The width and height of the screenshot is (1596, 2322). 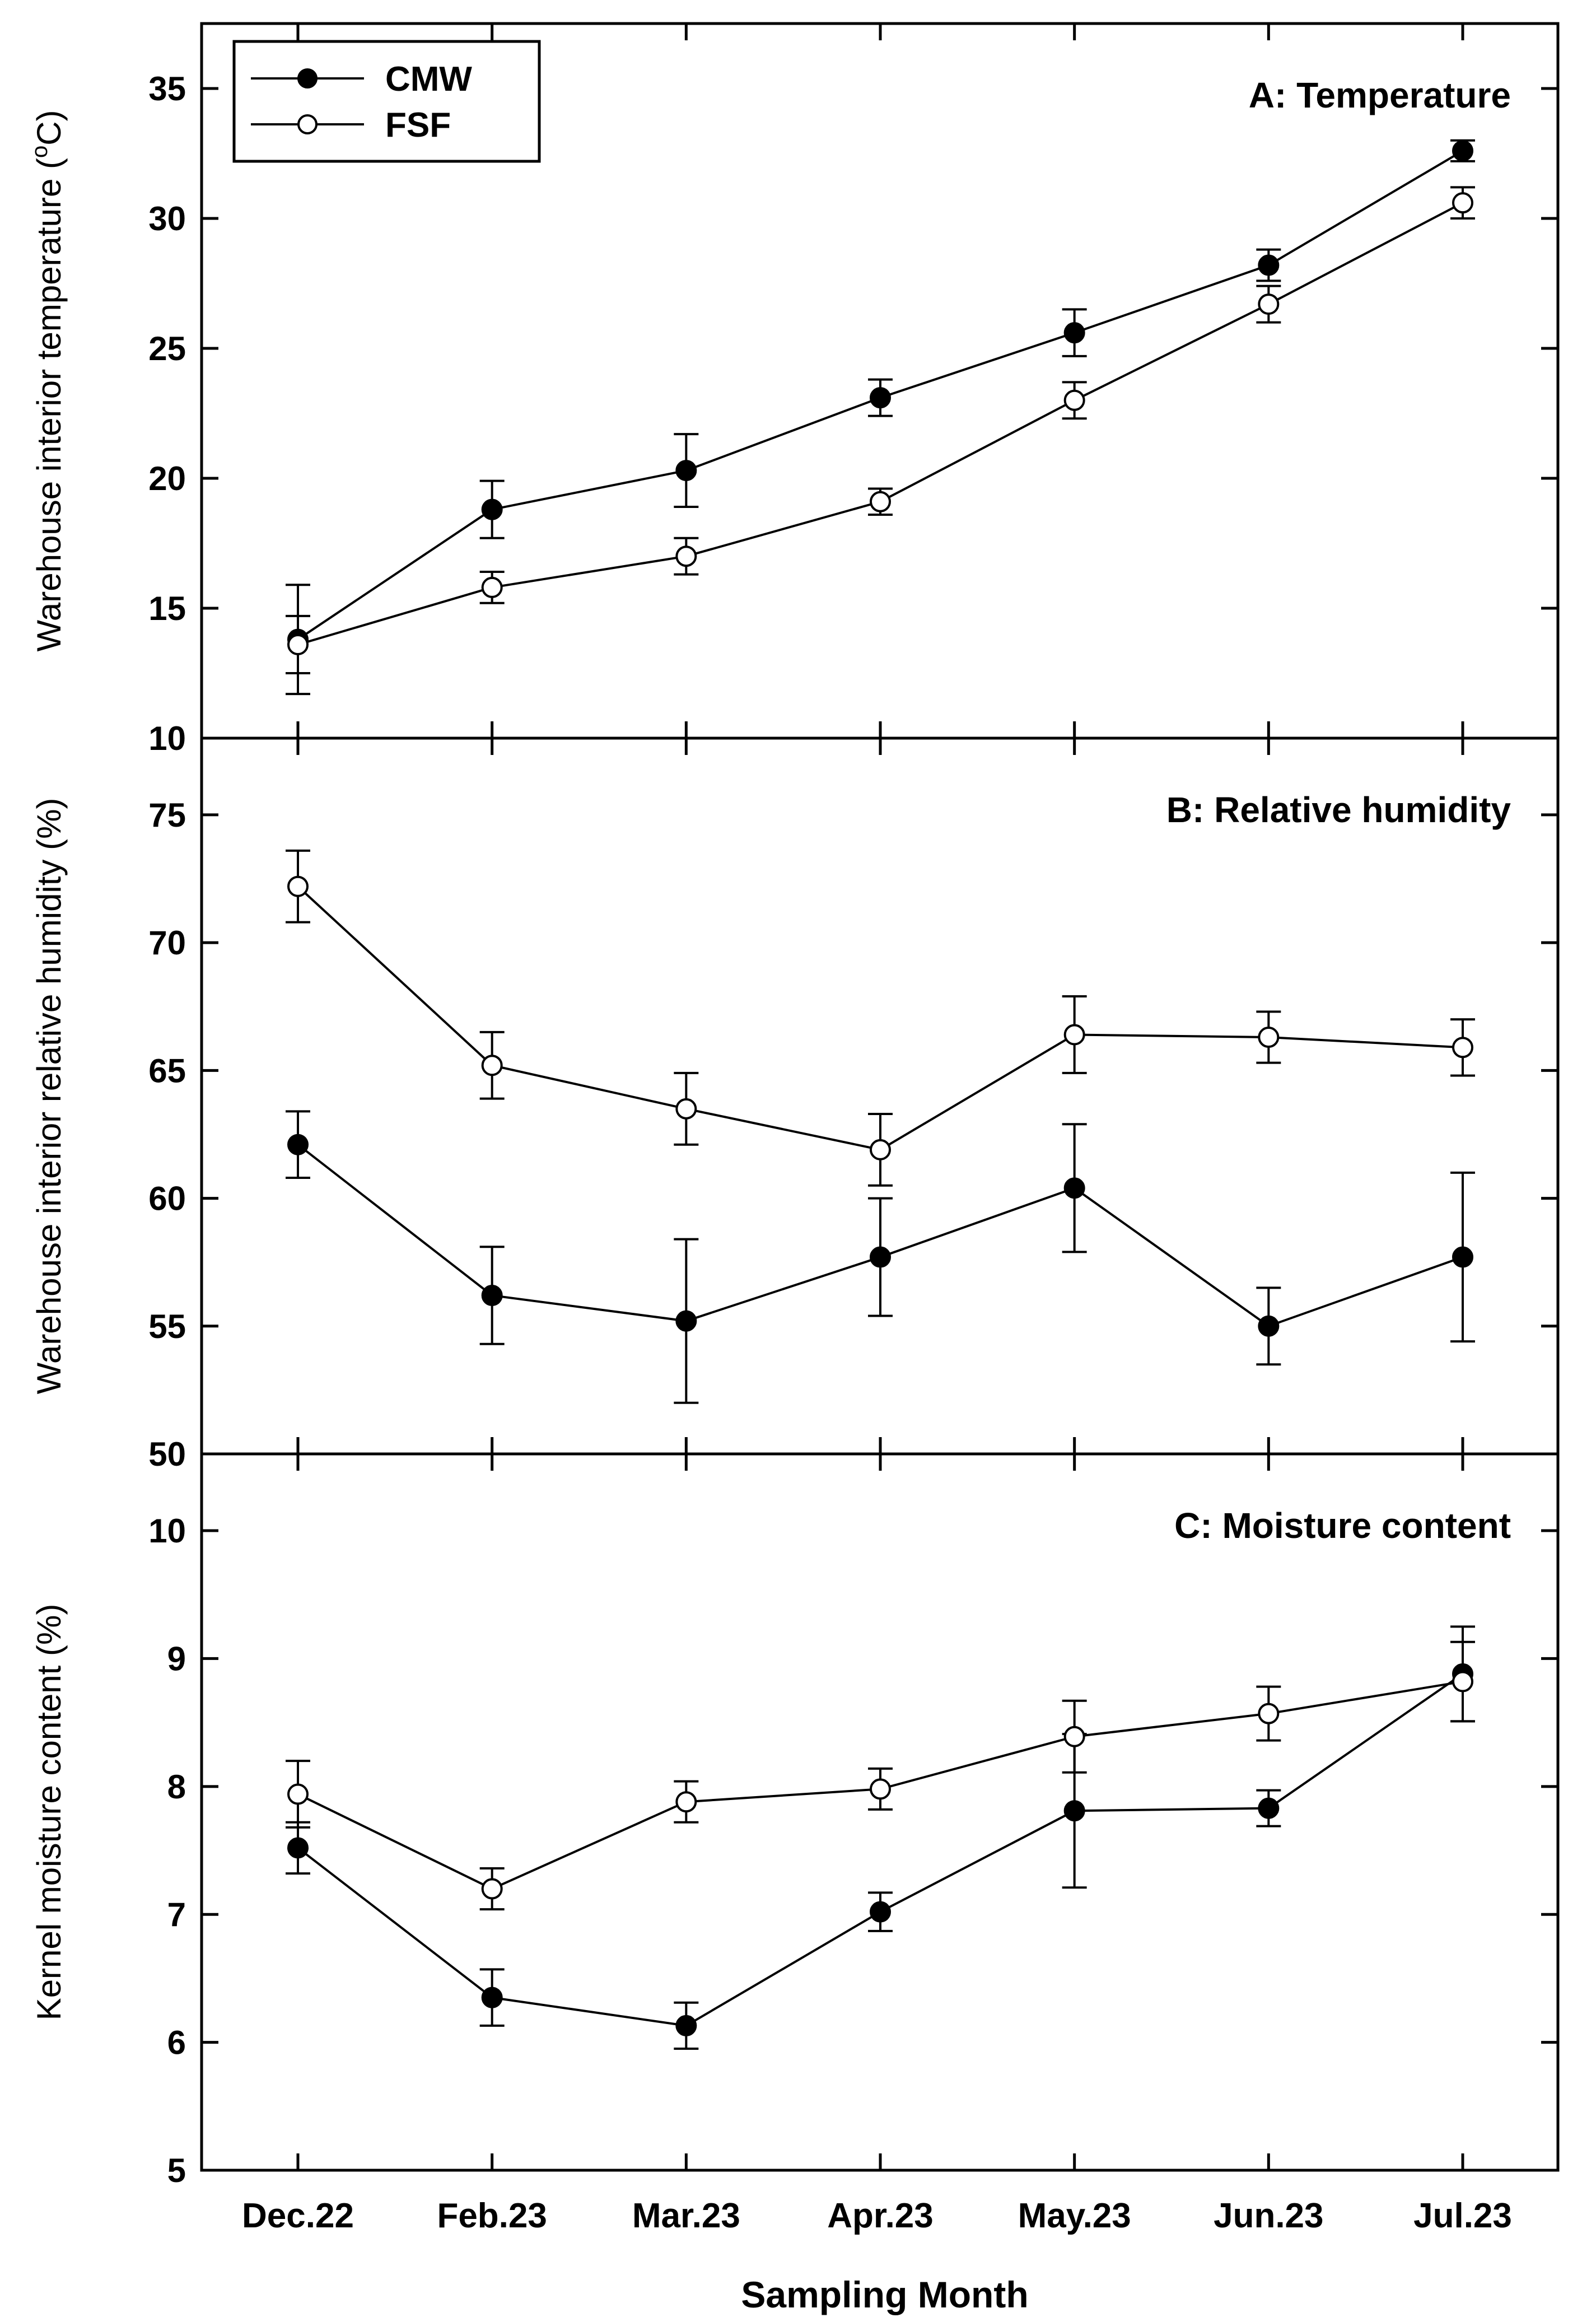 I want to click on panel-b-series-fsf-line, so click(x=880, y=1018).